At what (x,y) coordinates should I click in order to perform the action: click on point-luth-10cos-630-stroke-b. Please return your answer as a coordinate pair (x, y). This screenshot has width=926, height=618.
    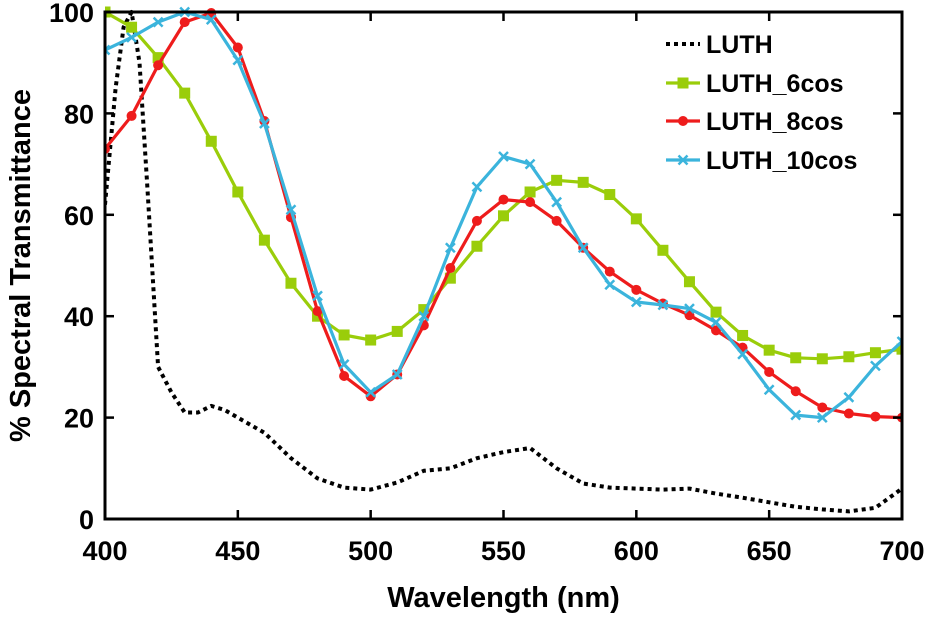
    Looking at the image, I should click on (716, 322).